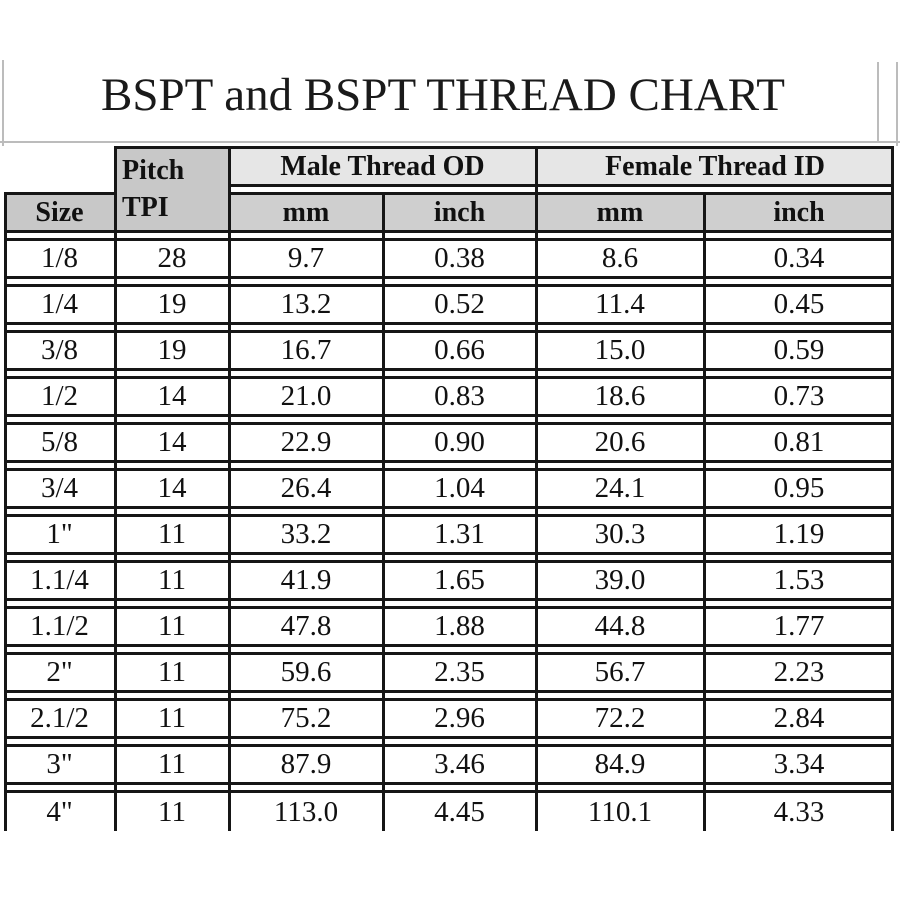  Describe the element at coordinates (704, 511) in the screenshot. I see `table-column-border-femalemm-femaleinch` at that location.